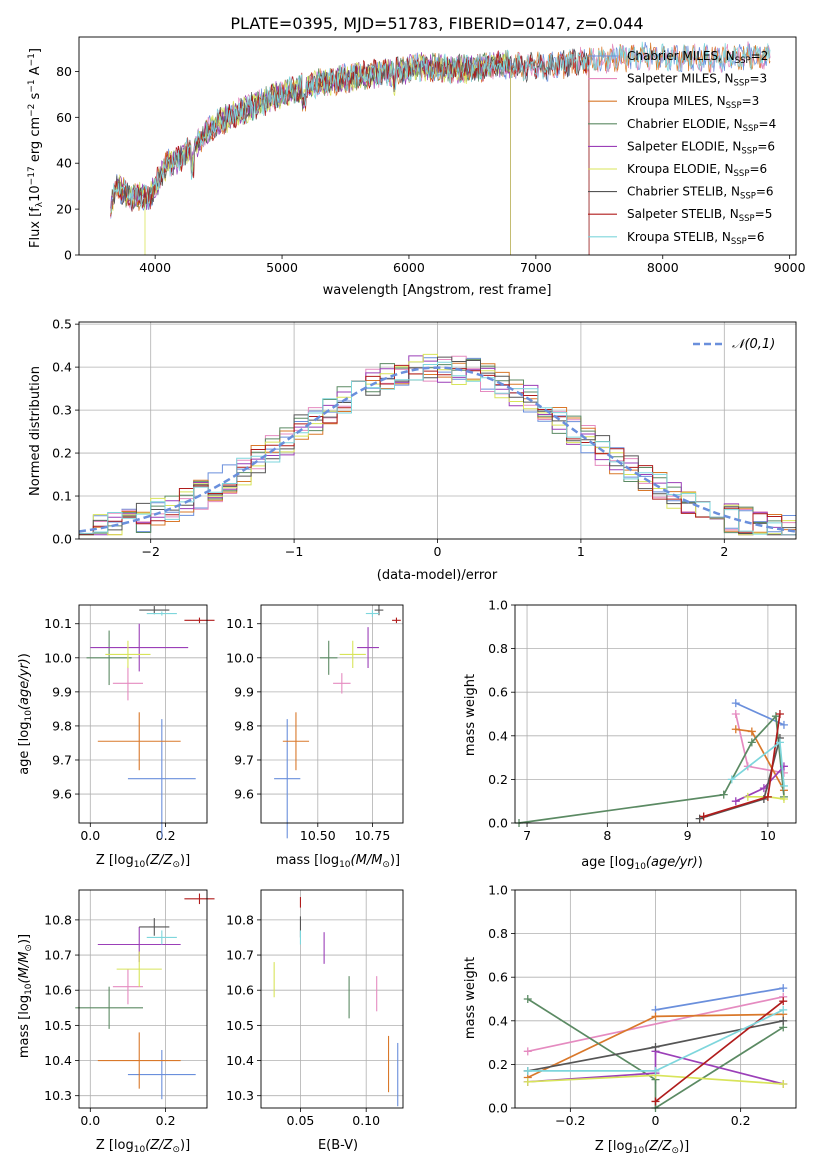 The height and width of the screenshot is (1170, 819). I want to click on mw-z-ylabel: mass weight, so click(470, 998).